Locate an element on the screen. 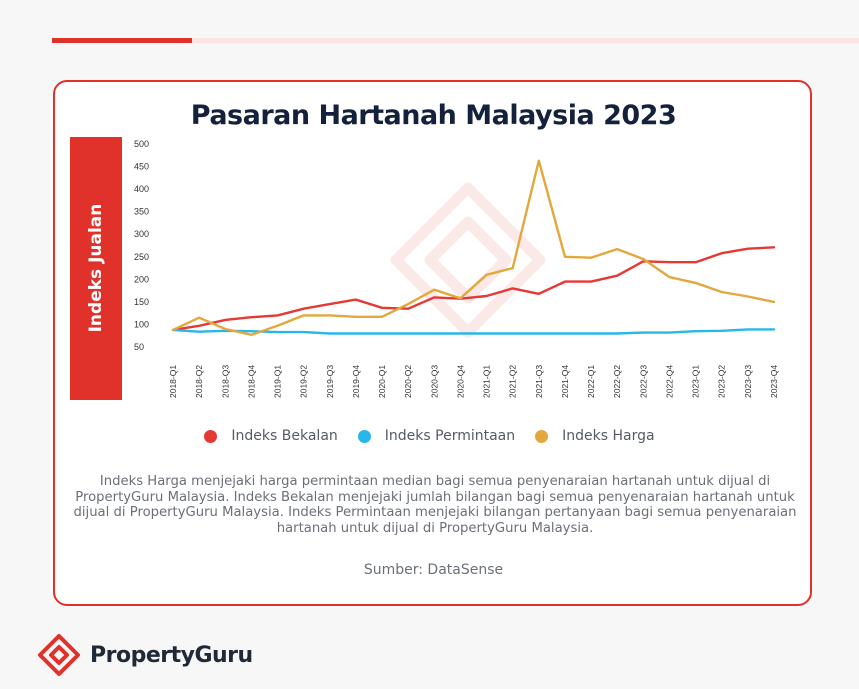 The image size is (859, 689). legend-item-bekalan: Indeks Bekalan is located at coordinates (271, 436).